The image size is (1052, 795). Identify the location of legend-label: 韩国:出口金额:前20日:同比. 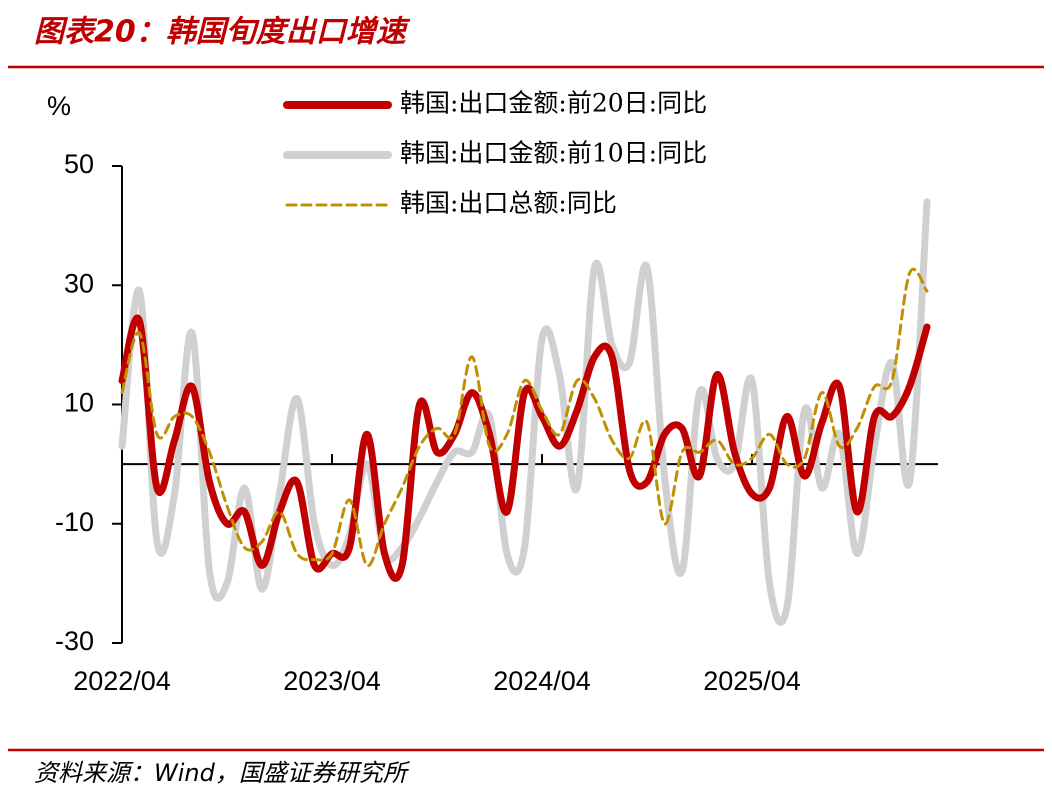
(553, 103).